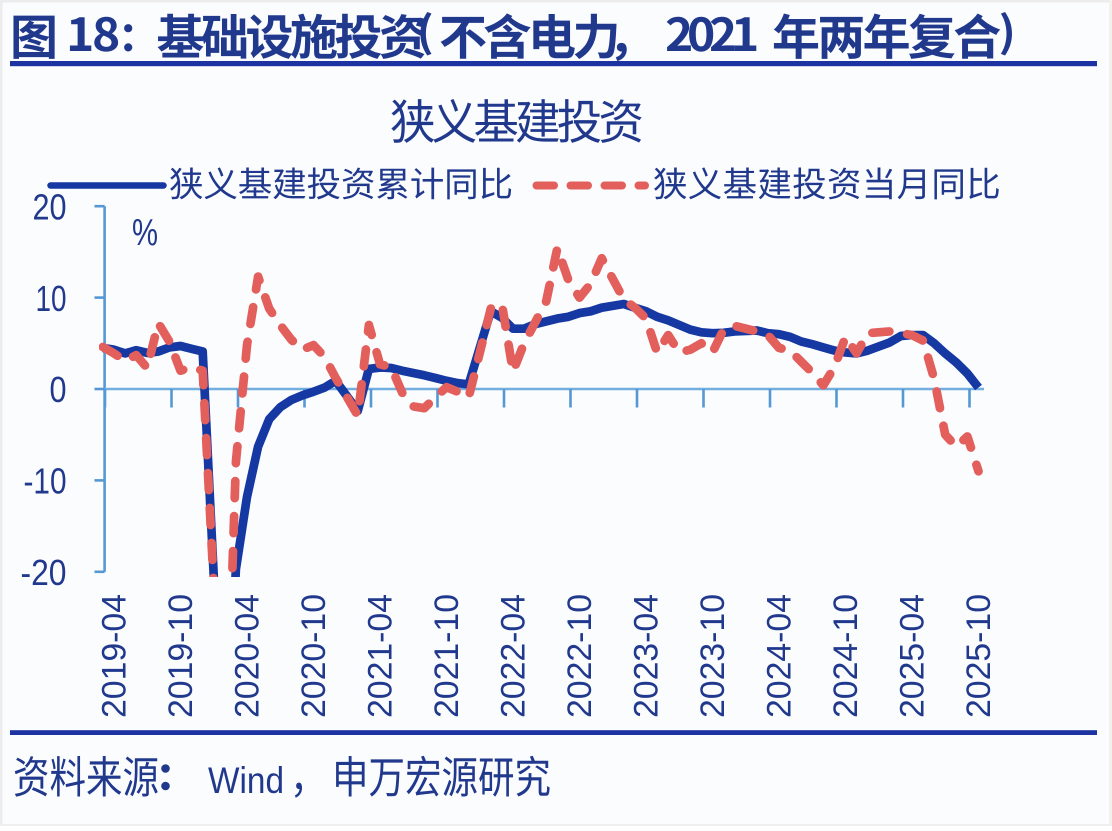 The height and width of the screenshot is (831, 1112). Describe the element at coordinates (115, 656) in the screenshot. I see `svg-text: 2019-04` at that location.